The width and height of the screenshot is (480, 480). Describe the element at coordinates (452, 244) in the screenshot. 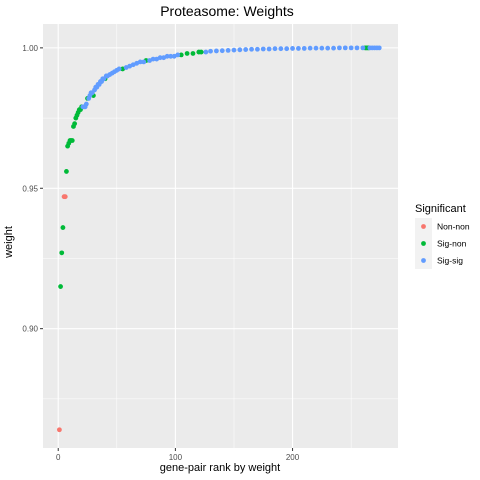

I see `legend-label-sig-non: Sig-non` at that location.